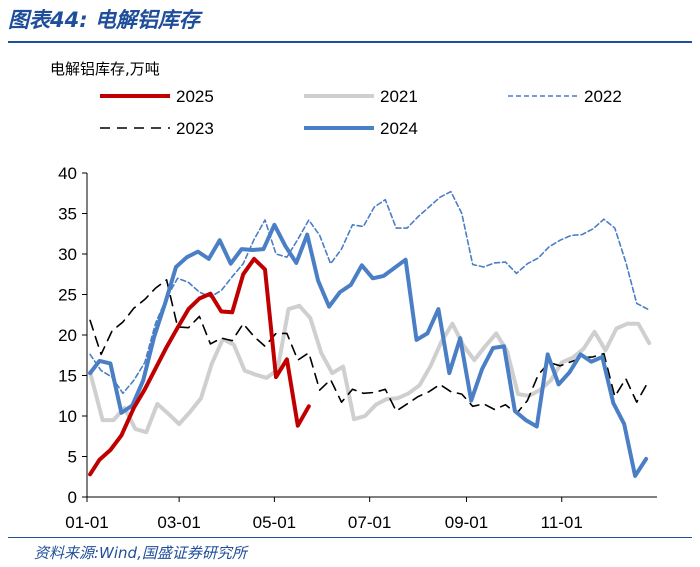 This screenshot has width=700, height=567. What do you see at coordinates (195, 128) in the screenshot?
I see `legend-label-2023: 2023` at bounding box center [195, 128].